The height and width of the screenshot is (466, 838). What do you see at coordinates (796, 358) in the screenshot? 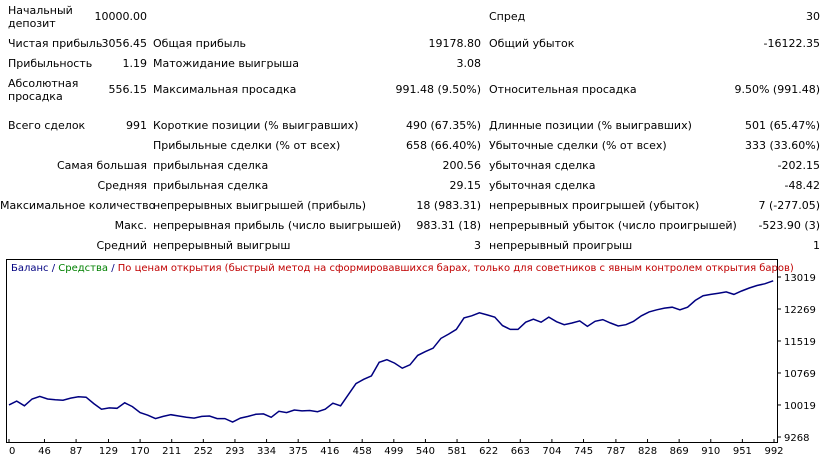
I see `y-axis: 9268 10019 10769 11519 12269 13019` at bounding box center [796, 358].